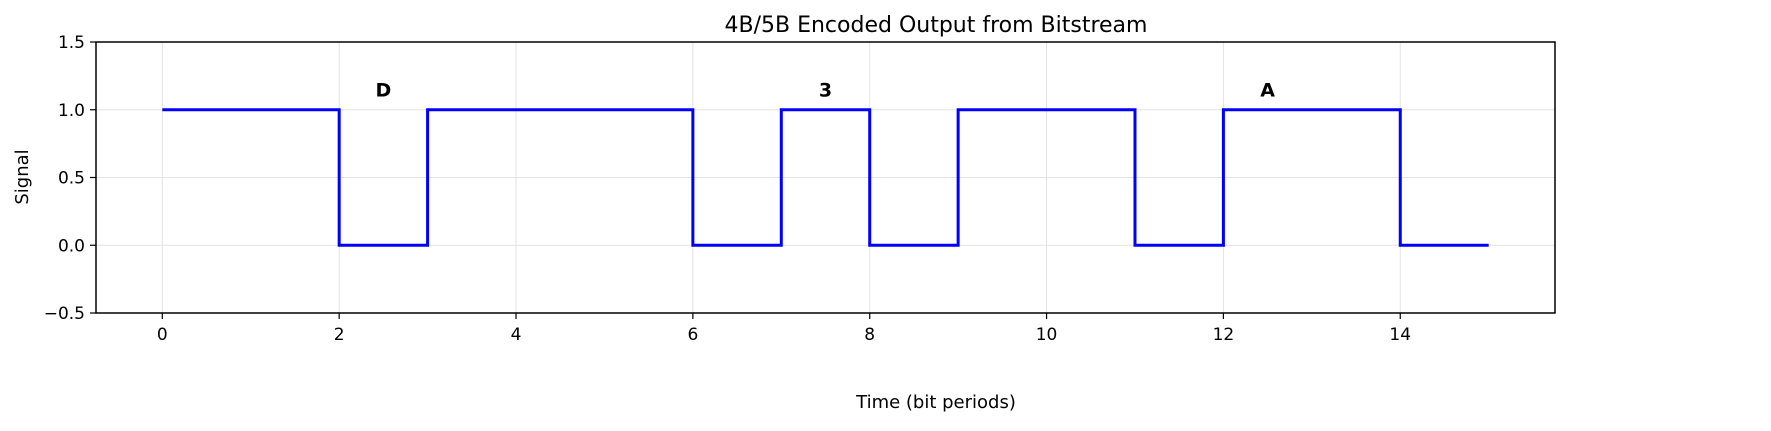  What do you see at coordinates (516, 335) in the screenshot?
I see `x-tick-label: 4` at bounding box center [516, 335].